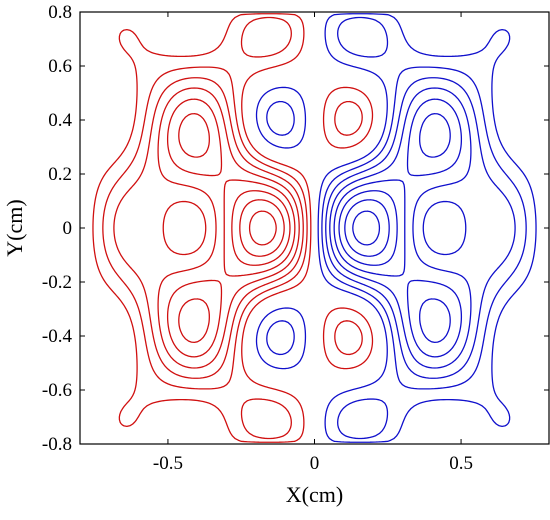 The width and height of the screenshot is (550, 520). I want to click on x-tick-label: 0, so click(315, 463).